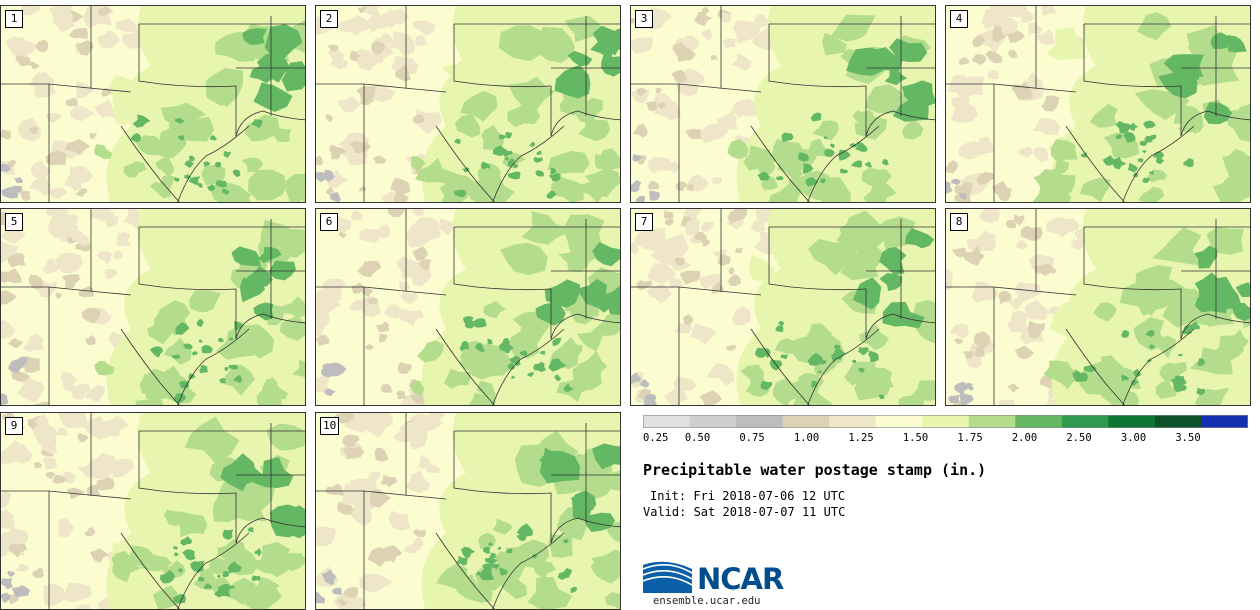 The image size is (1260, 610). Describe the element at coordinates (1188, 438) in the screenshot. I see `colorbar-tick-label: 3.50` at that location.